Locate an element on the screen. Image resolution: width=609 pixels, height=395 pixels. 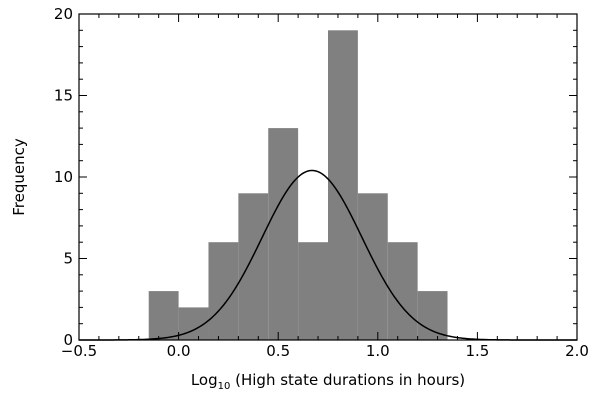
y-tick-label: 20 is located at coordinates (63, 14).